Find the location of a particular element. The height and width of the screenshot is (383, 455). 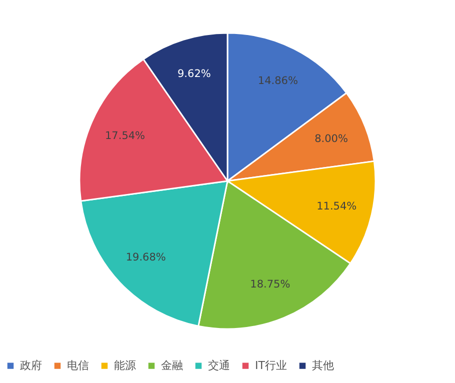

legend-label: 金融 is located at coordinates (172, 365).